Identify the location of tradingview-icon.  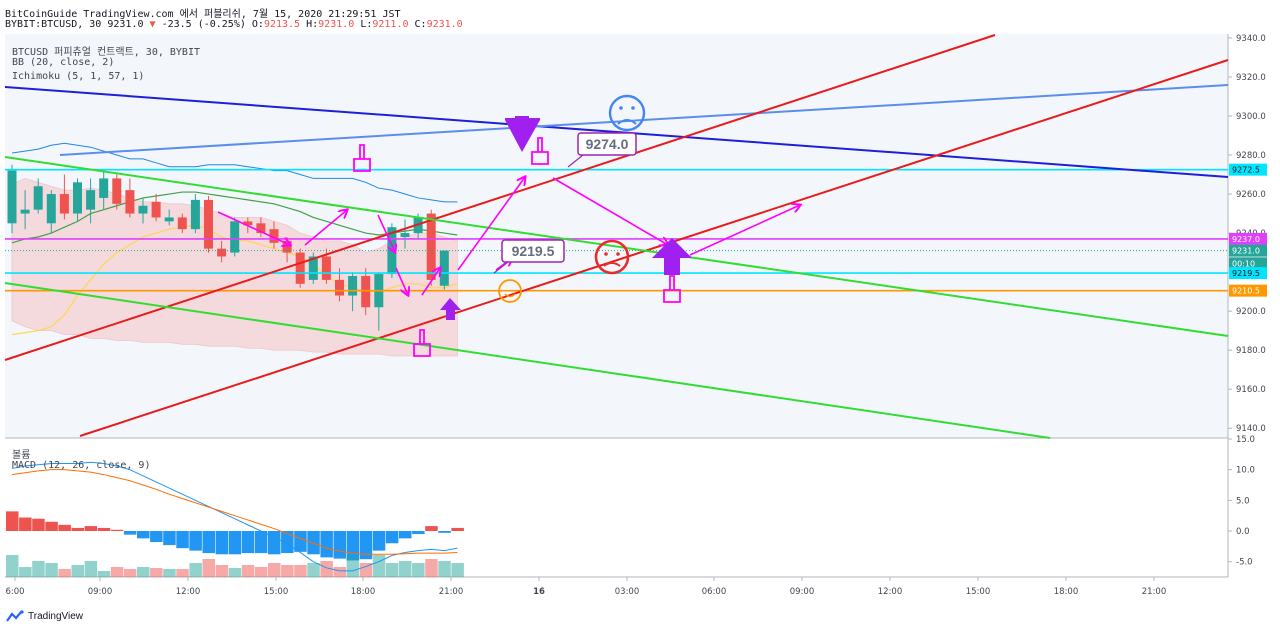
(15, 616).